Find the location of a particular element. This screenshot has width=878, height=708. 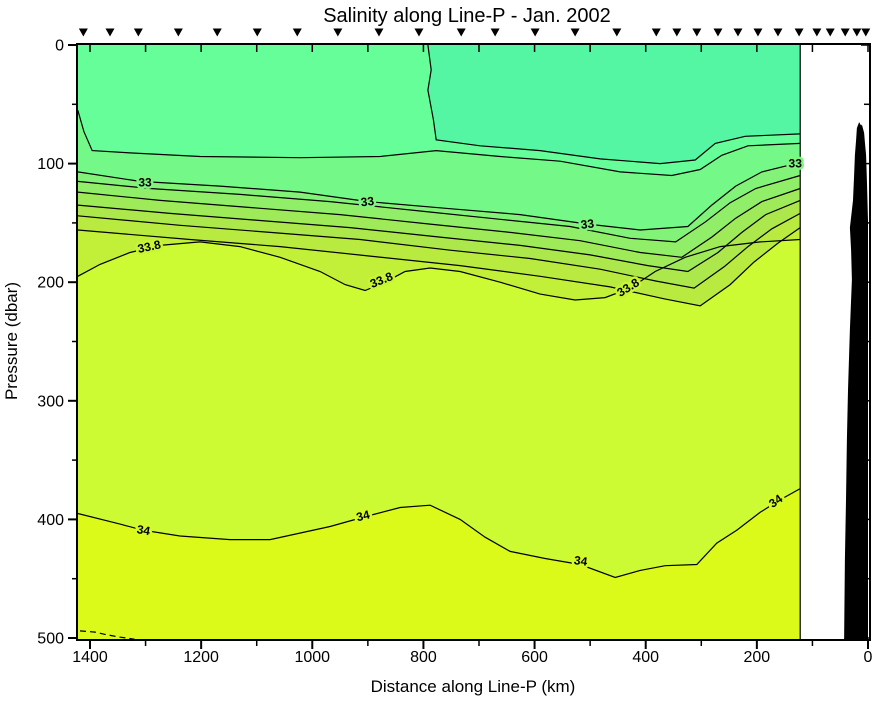

x-tick-label: 600 is located at coordinates (534, 657).